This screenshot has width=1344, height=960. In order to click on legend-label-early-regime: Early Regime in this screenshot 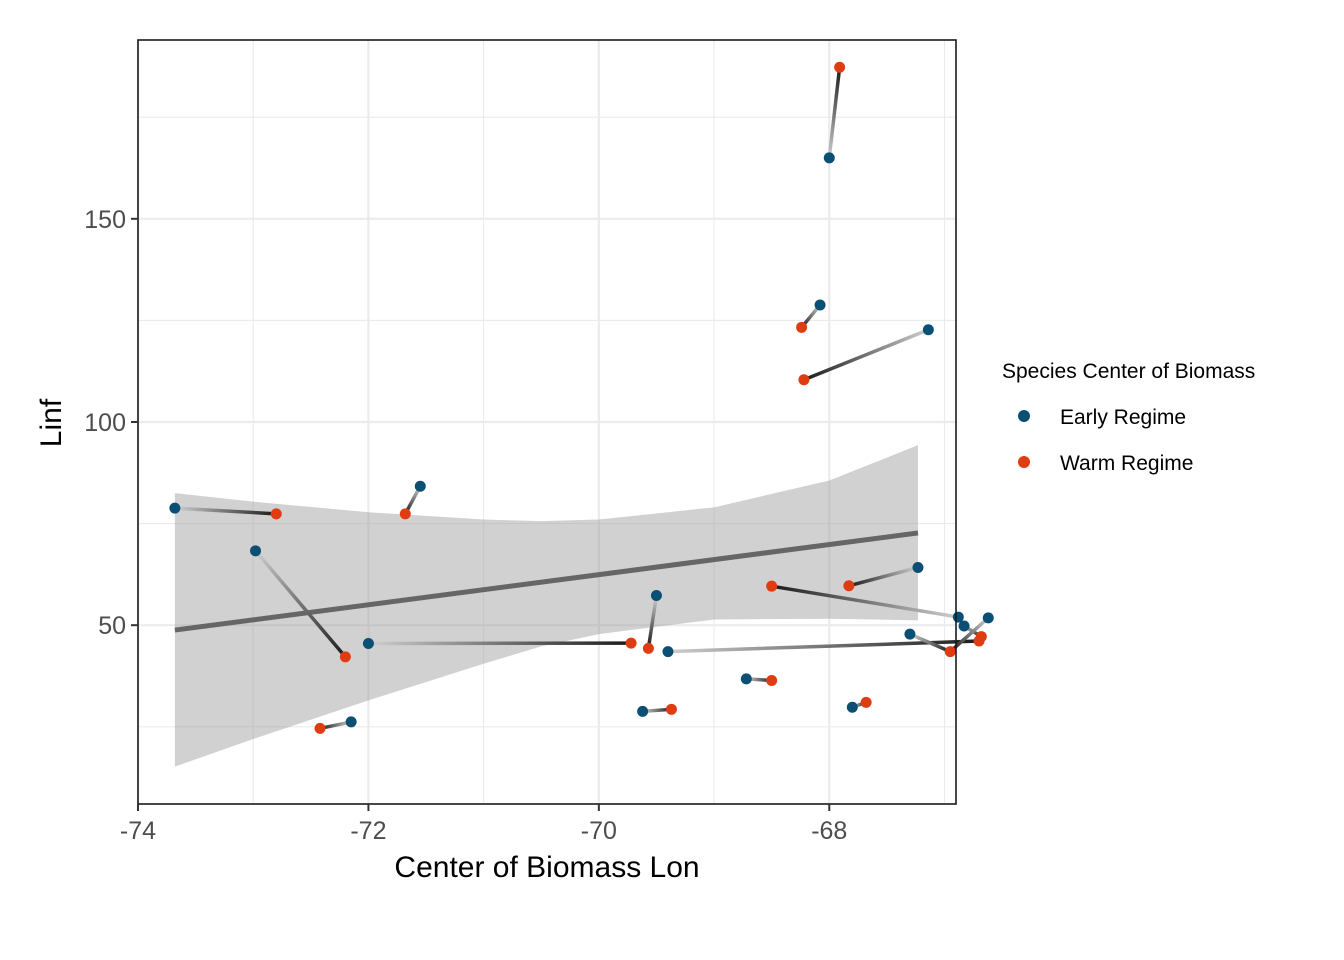, I will do `click(1123, 417)`.